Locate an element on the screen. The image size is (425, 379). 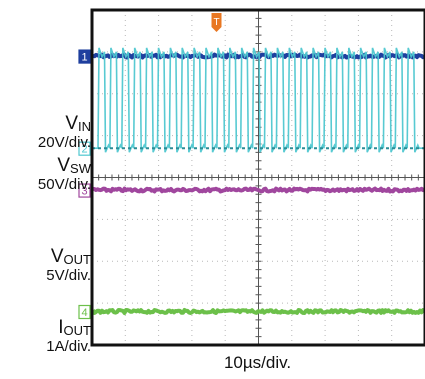
channel-marker-number: 2 is located at coordinates (84, 150).